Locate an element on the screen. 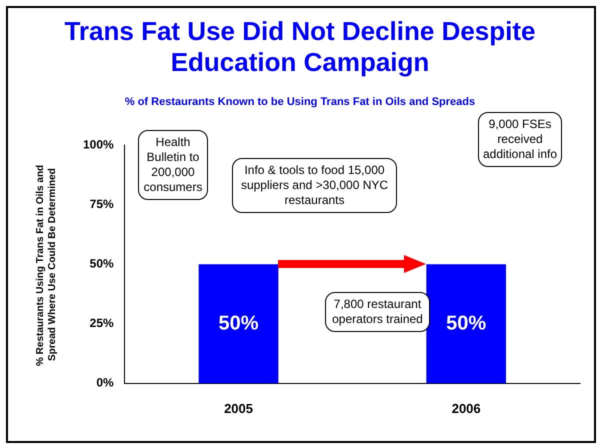 The width and height of the screenshot is (600, 447). x-tick-label: 2005 is located at coordinates (238, 408).